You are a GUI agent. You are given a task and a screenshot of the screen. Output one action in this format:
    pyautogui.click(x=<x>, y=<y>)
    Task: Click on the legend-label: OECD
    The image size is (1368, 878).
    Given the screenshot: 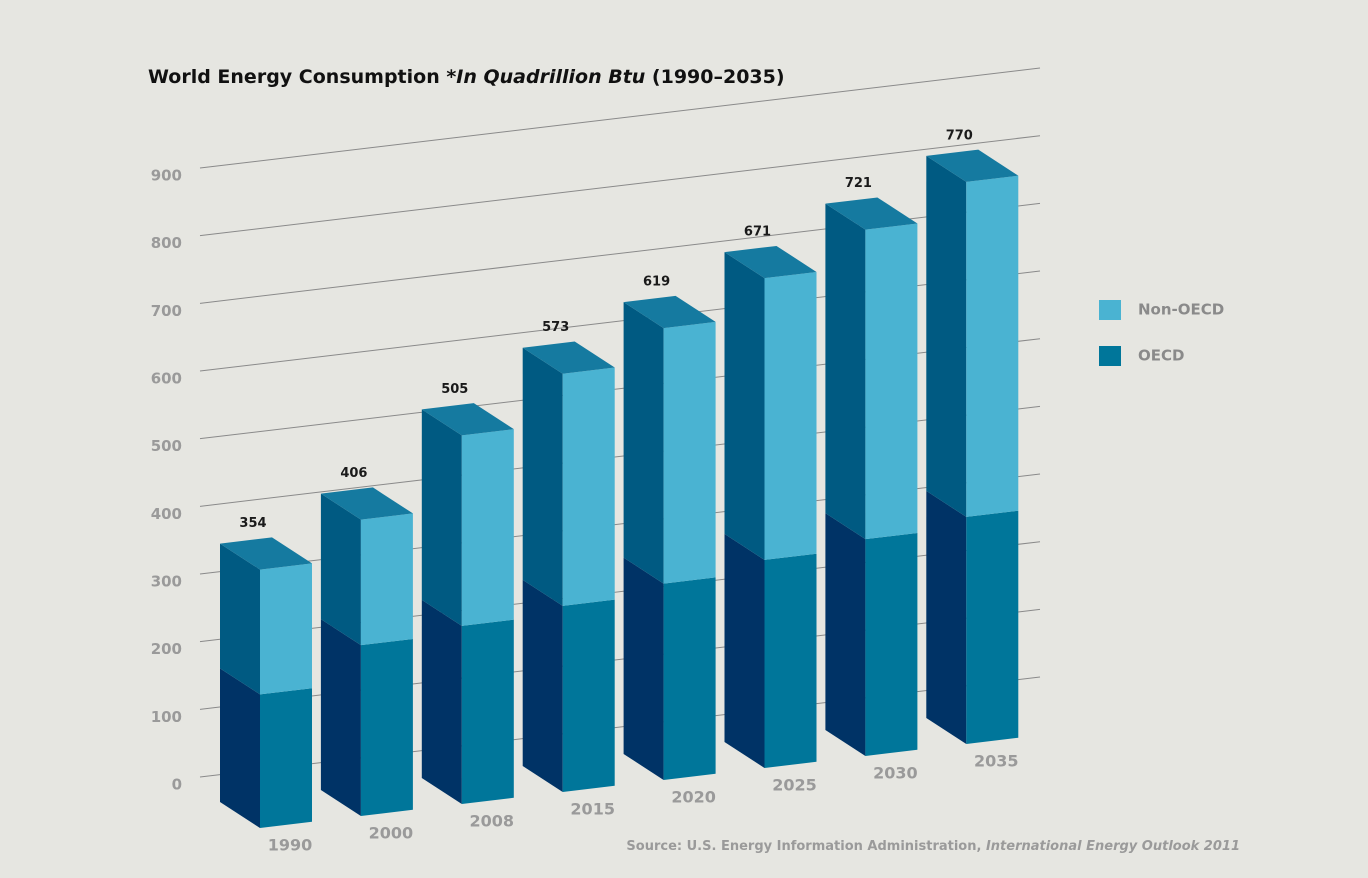 What is the action you would take?
    pyautogui.click(x=1161, y=356)
    